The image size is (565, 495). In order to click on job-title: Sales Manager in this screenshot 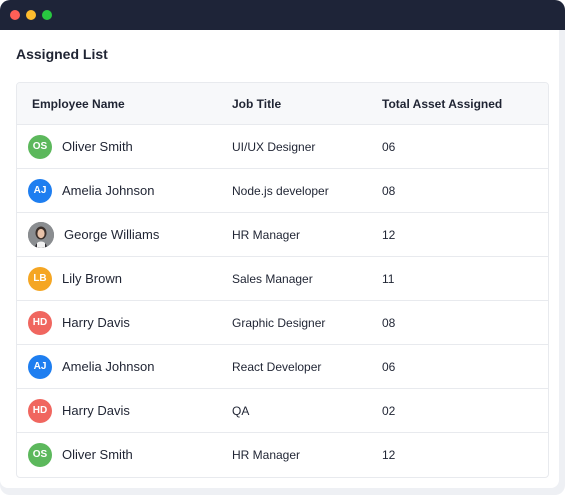, I will do `click(272, 278)`.